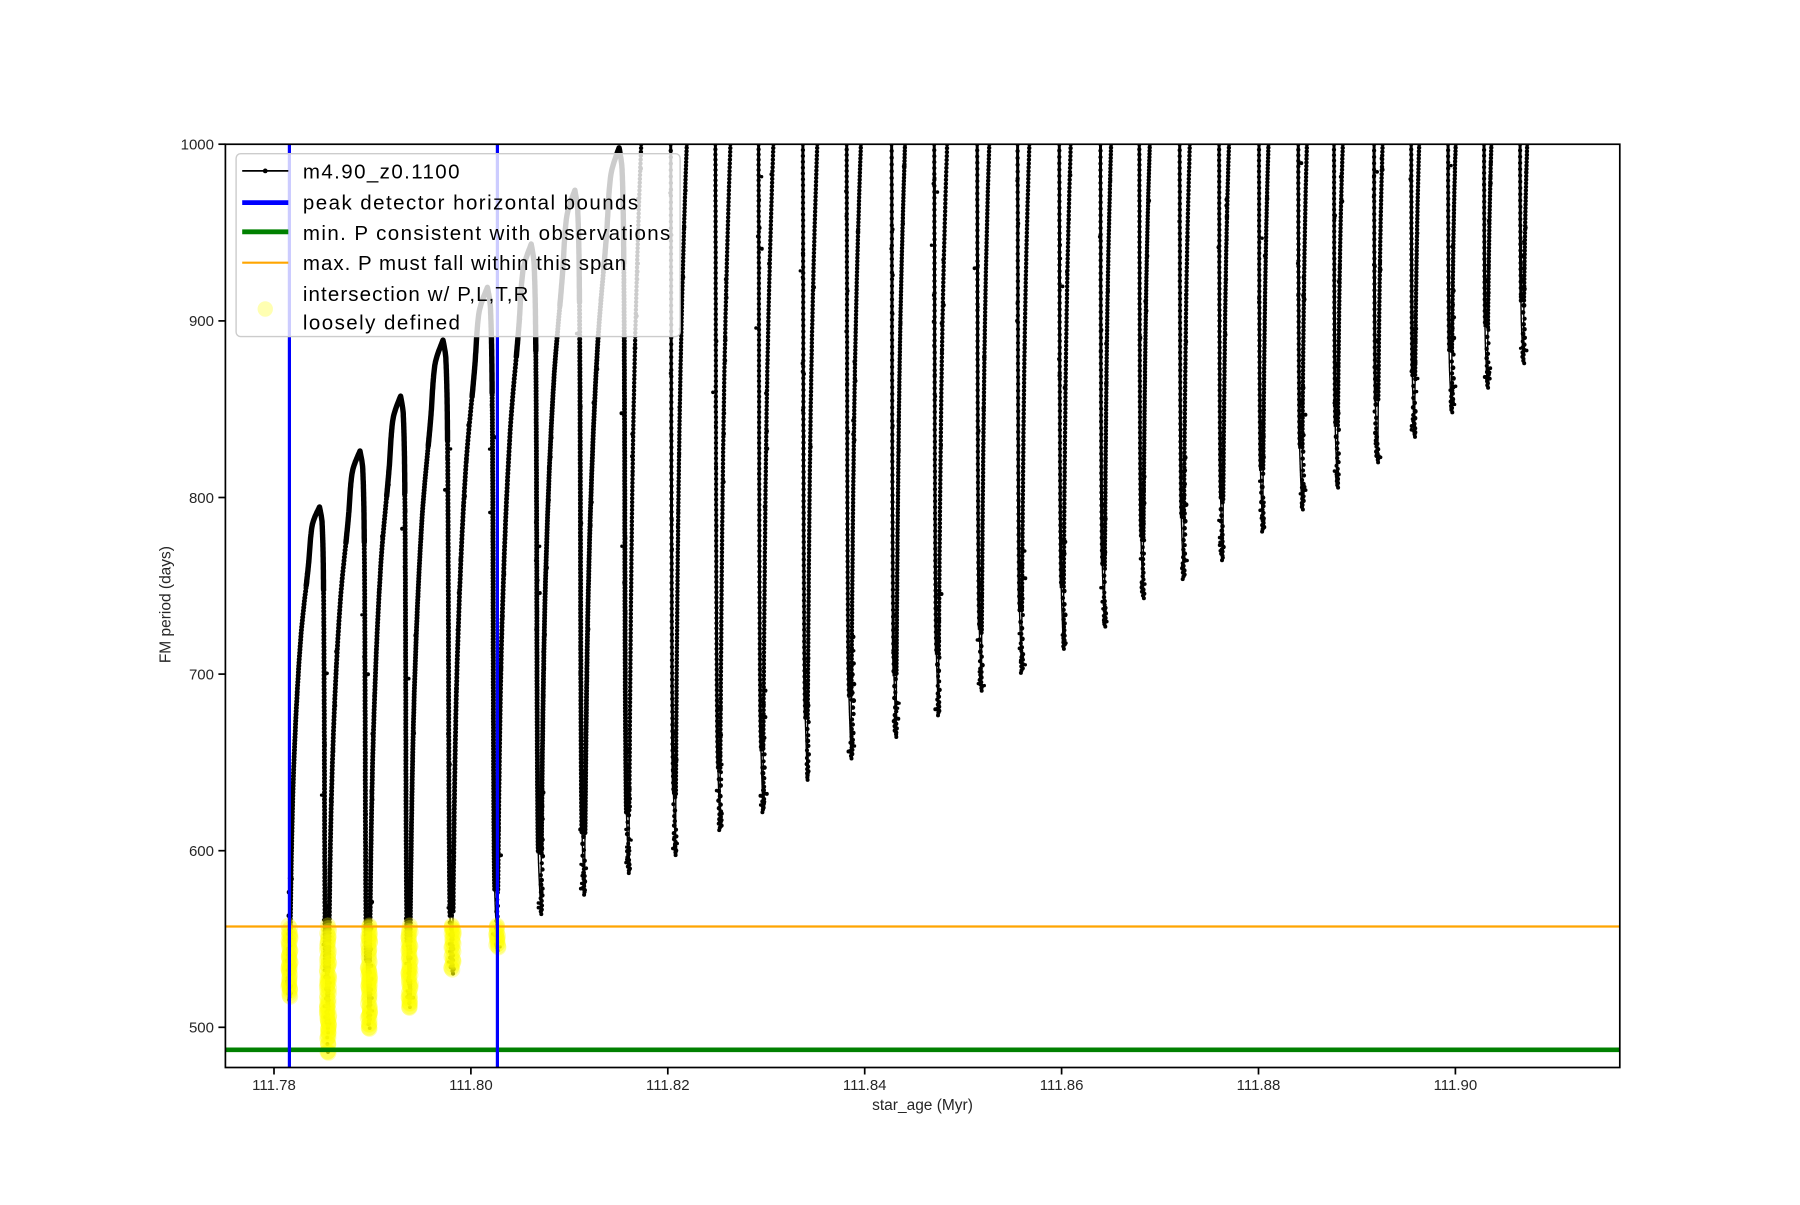 Image resolution: width=1800 pixels, height=1205 pixels. Describe the element at coordinates (201, 1028) in the screenshot. I see `svg-text: 500` at that location.